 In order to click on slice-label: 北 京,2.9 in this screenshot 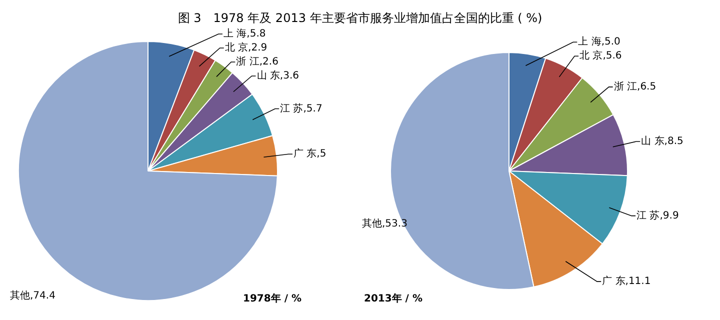, I will do `click(246, 48)`.